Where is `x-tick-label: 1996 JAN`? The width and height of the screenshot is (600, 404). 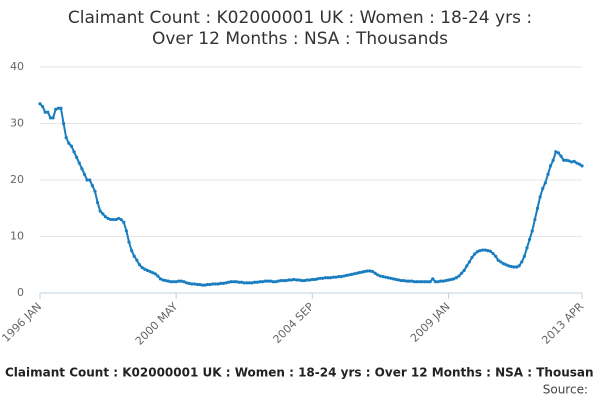 x-tick-label: 1996 JAN is located at coordinates (22, 322).